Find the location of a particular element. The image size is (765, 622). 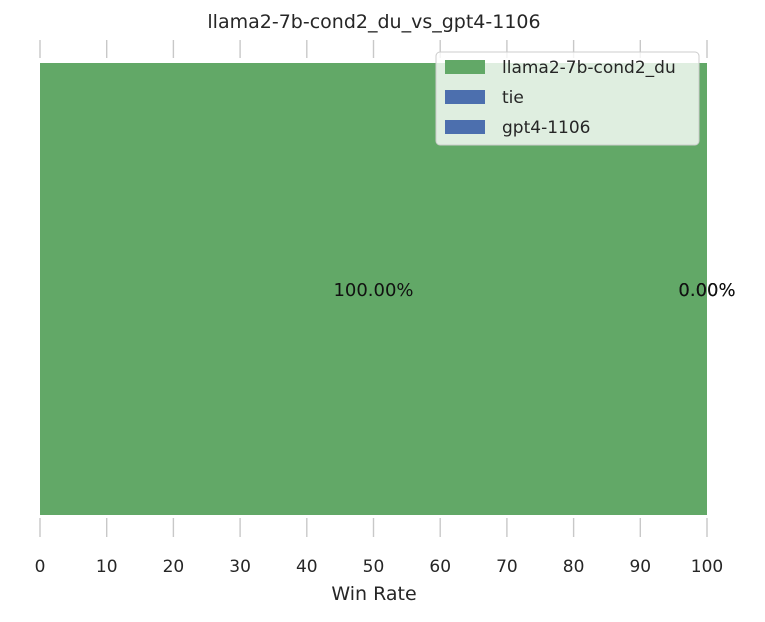

data-label-2: 0.00% is located at coordinates (706, 290).